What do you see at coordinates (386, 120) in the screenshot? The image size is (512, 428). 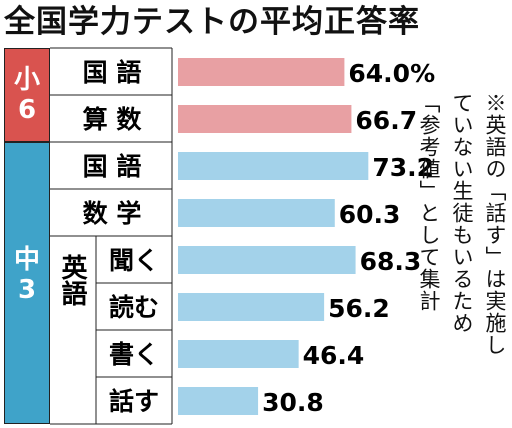 I see `data-label: 66.7` at bounding box center [386, 120].